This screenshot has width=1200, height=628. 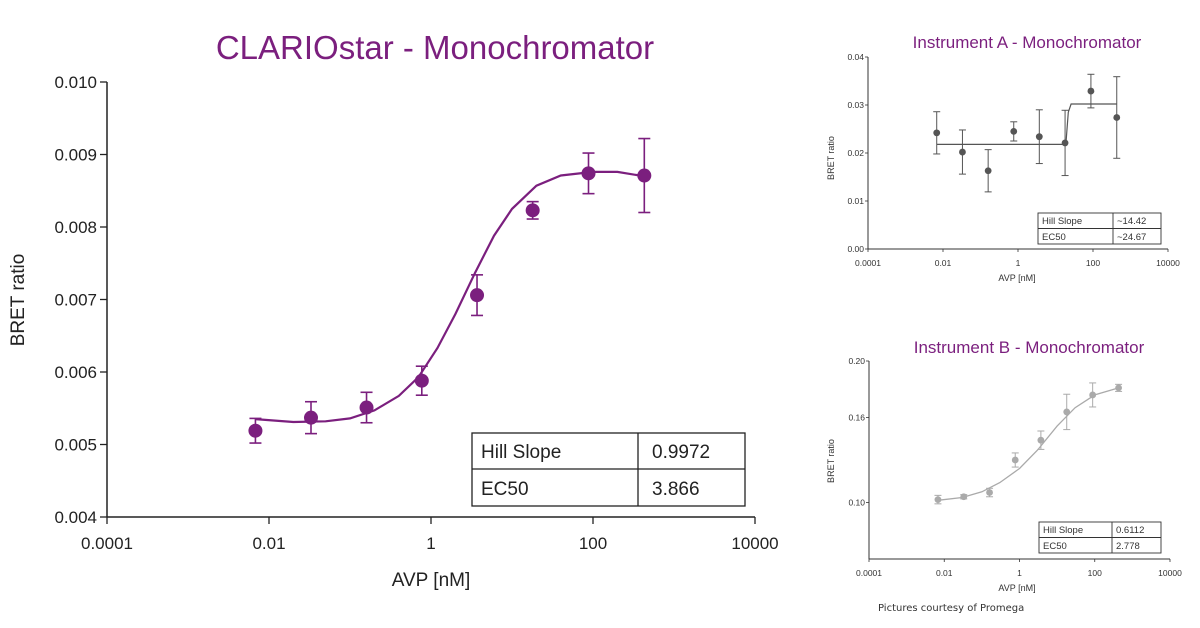 I want to click on main-table-value-hill-slope: 0.9972, so click(x=681, y=452).